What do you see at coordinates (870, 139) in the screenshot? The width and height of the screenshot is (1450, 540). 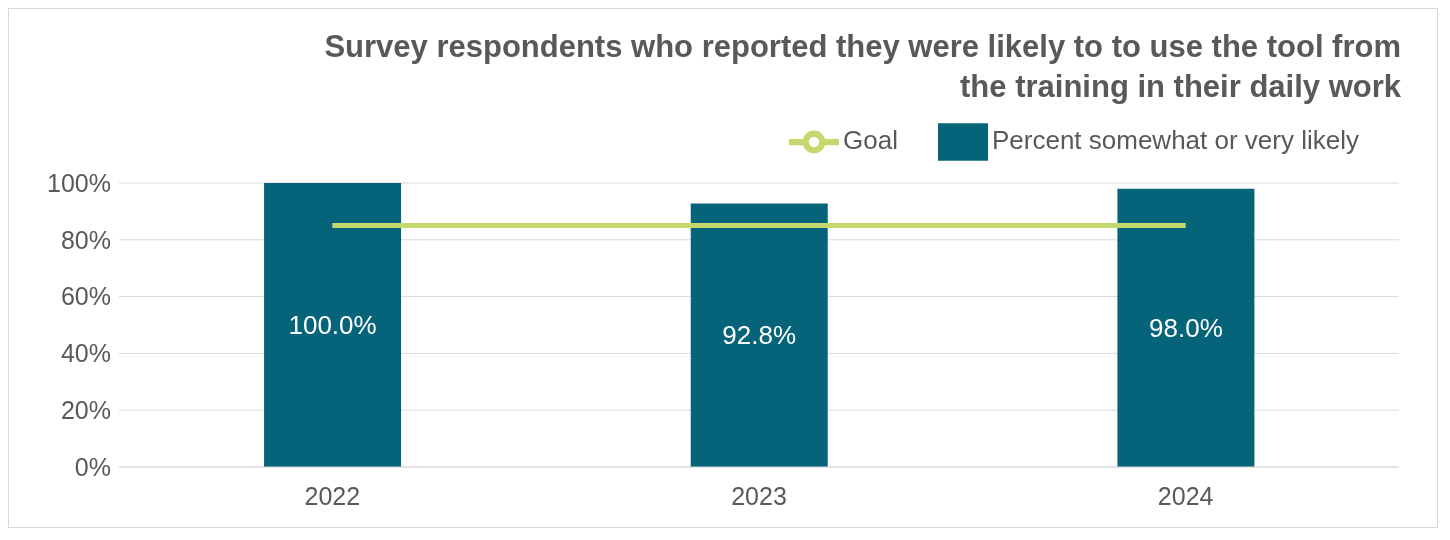 I see `legend-label: Goal` at bounding box center [870, 139].